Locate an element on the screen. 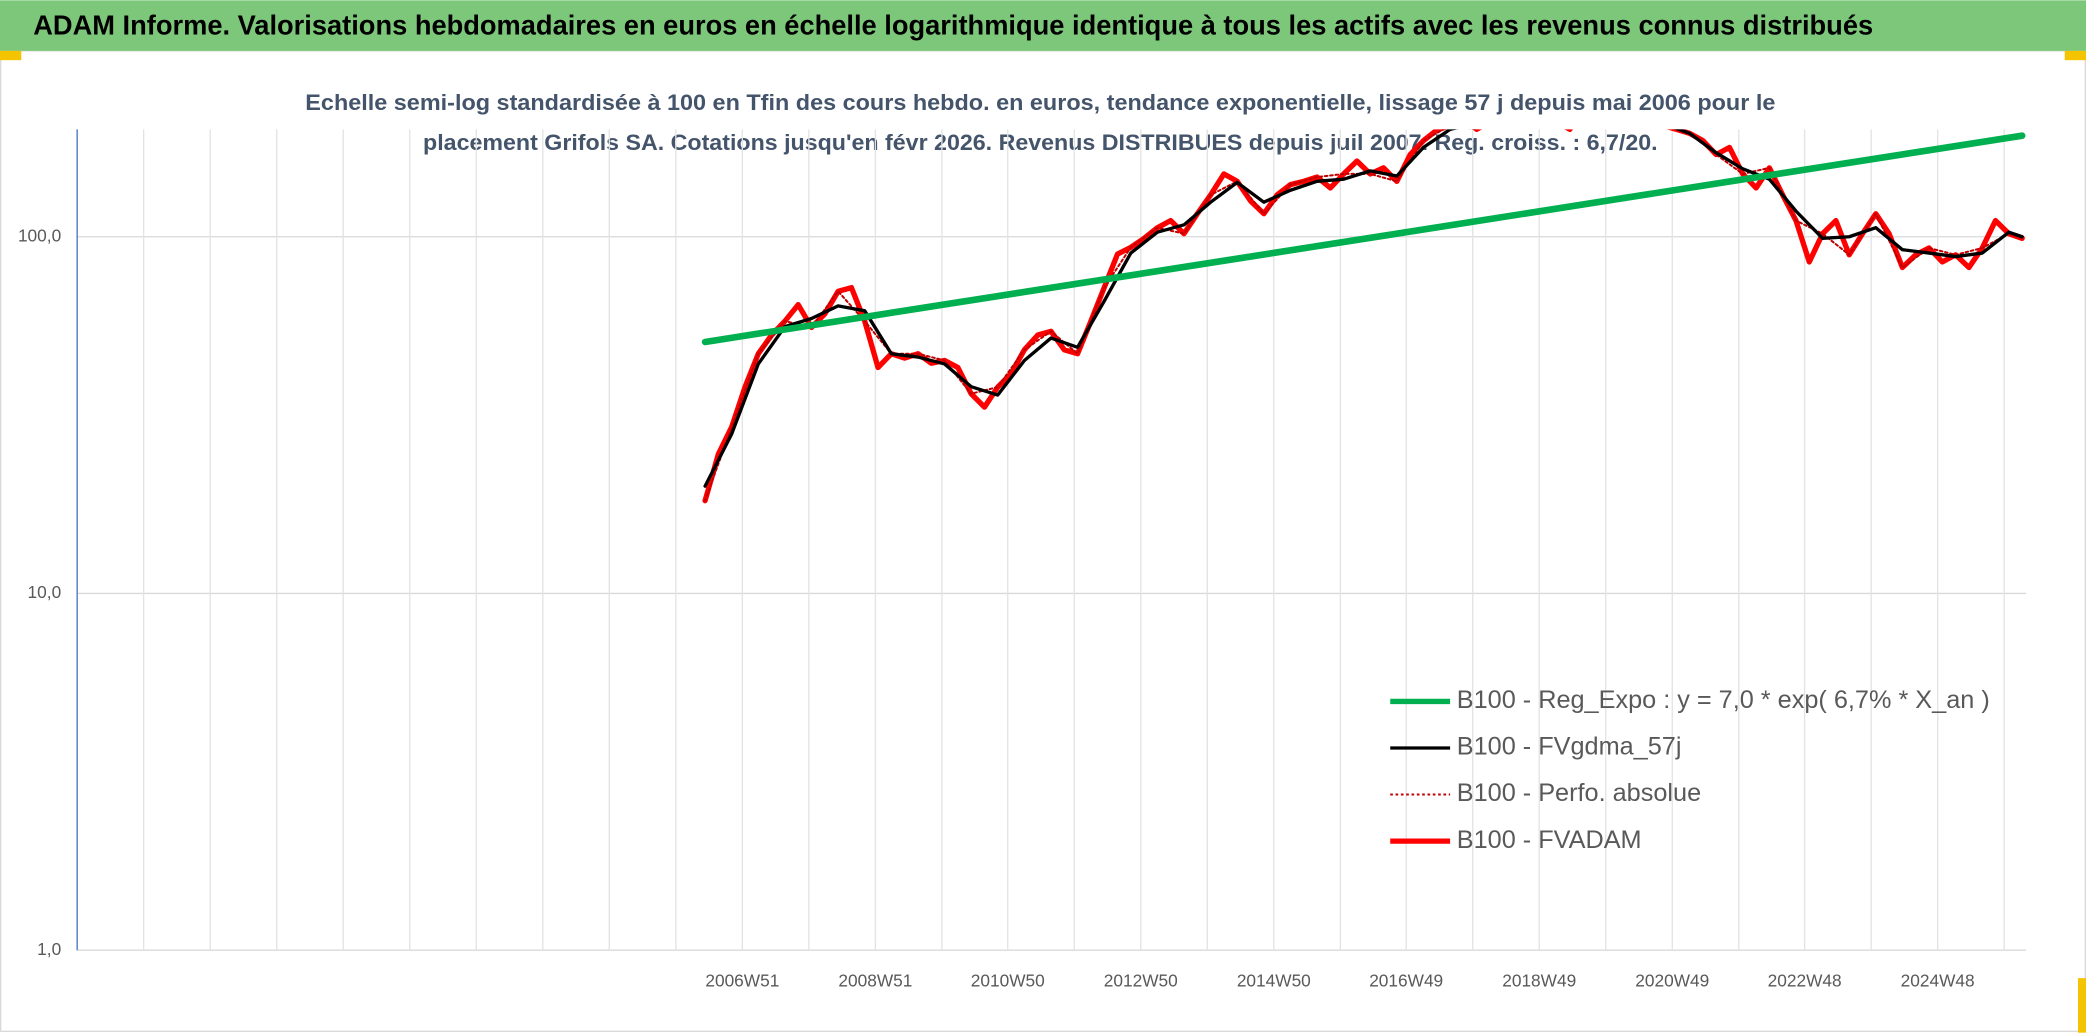  x-tick-label: 2008W51 is located at coordinates (875, 981).